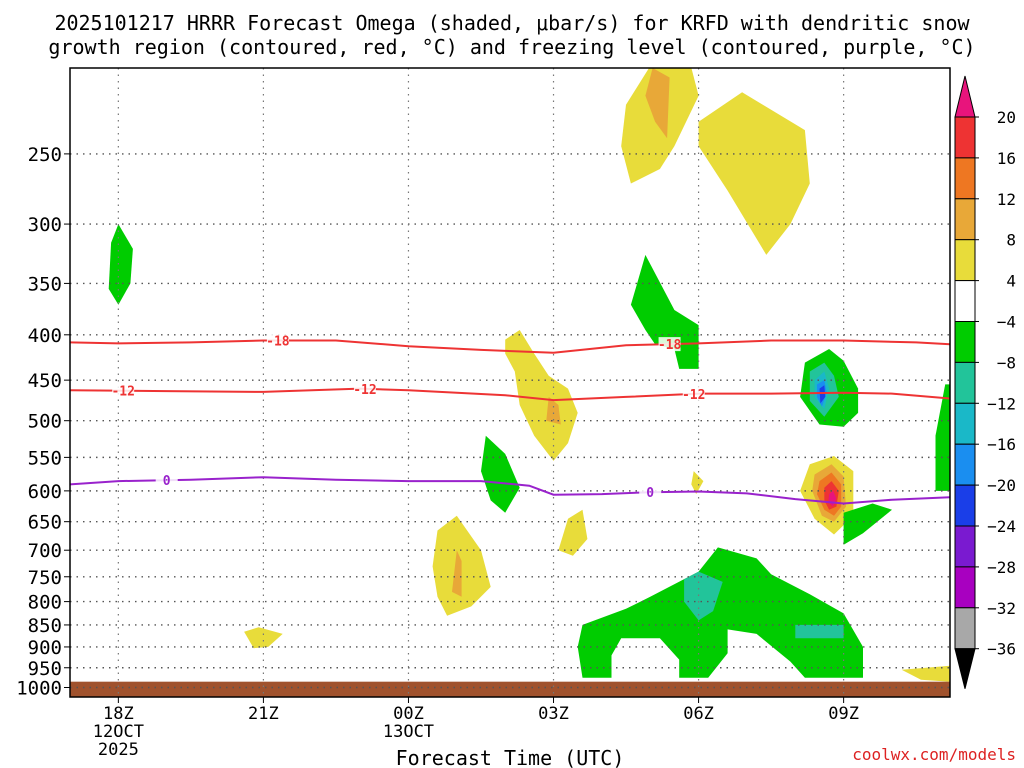  Describe the element at coordinates (754, 173) in the screenshot. I see `omega-region-sink-top-center-b` at that location.